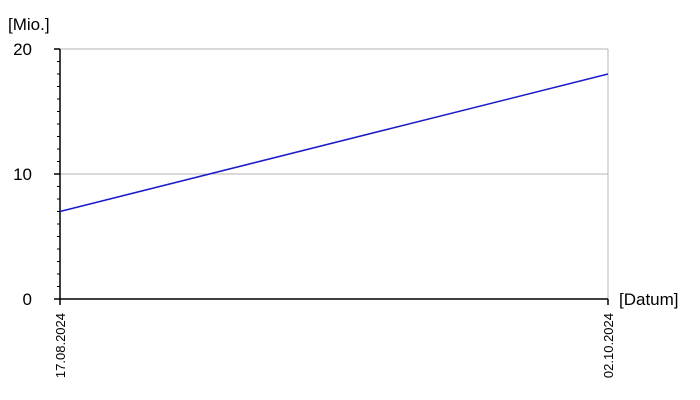  I want to click on y-tick-label: 20, so click(22, 49).